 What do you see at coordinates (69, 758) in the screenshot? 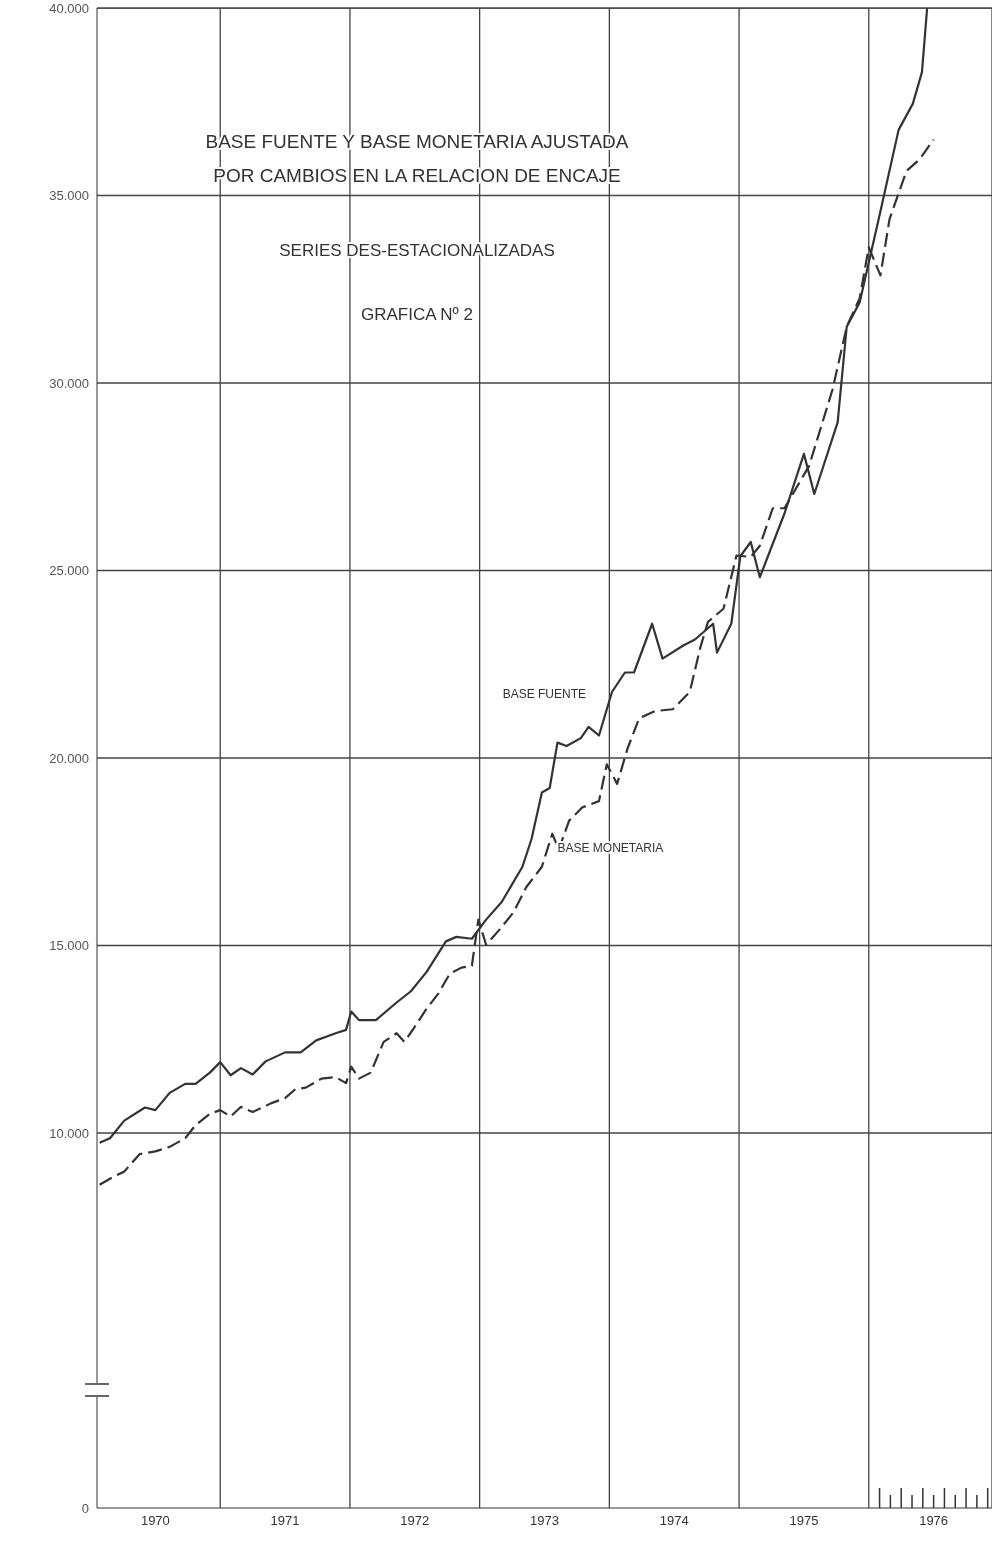
I see `y-tick-label: 20.000` at bounding box center [69, 758].